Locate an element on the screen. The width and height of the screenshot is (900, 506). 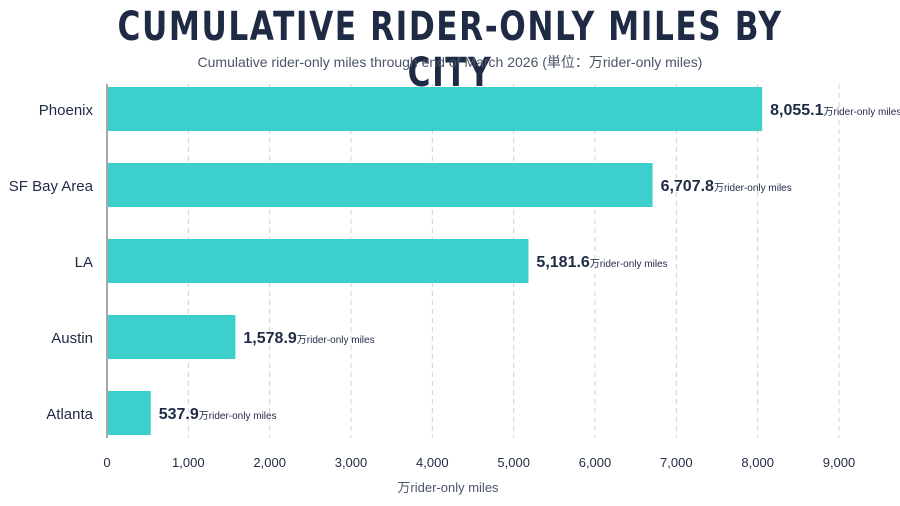
bar-atlanta is located at coordinates (129, 413).